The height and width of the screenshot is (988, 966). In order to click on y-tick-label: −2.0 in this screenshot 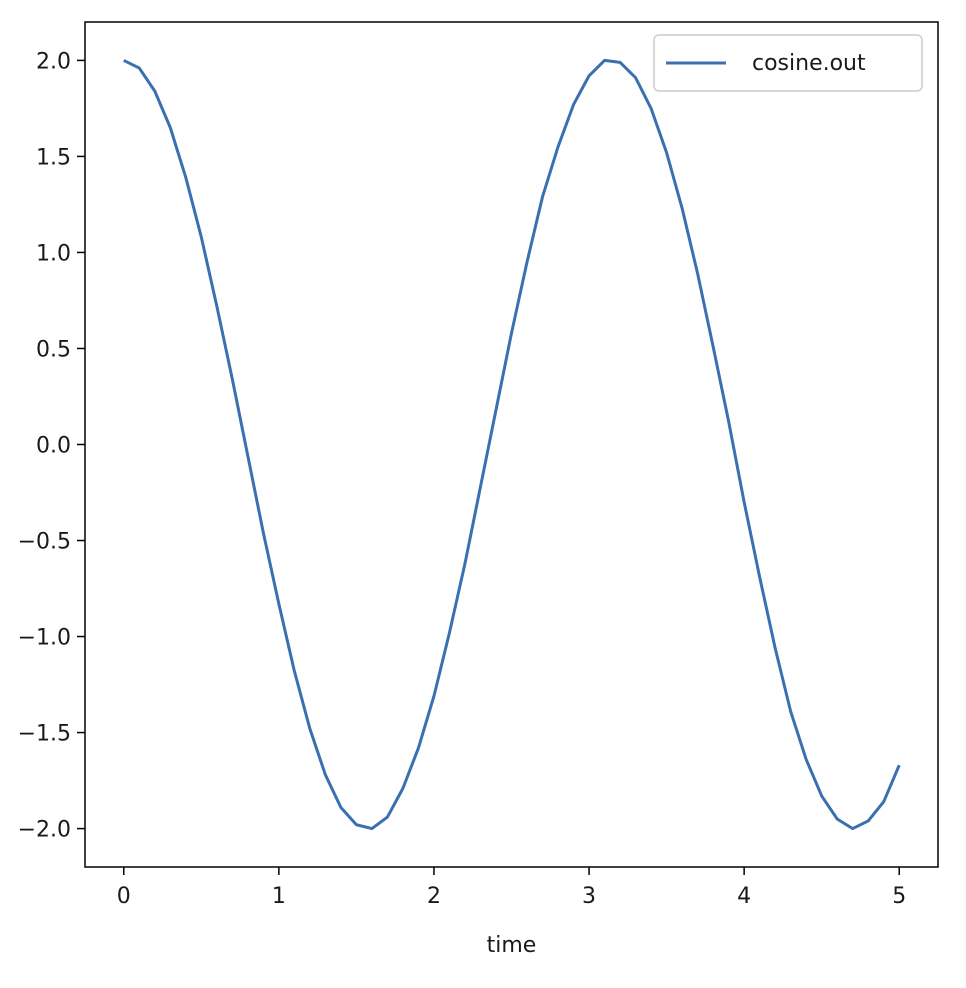, I will do `click(44, 830)`.